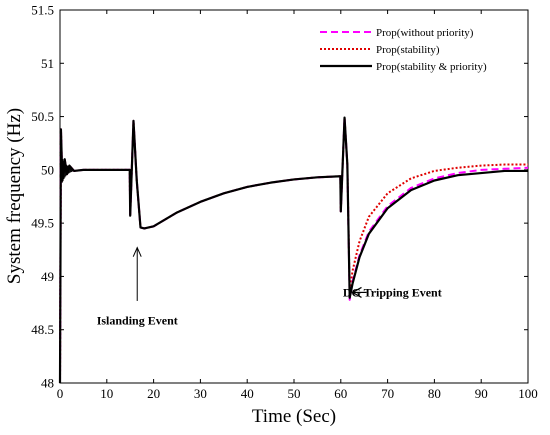 The image size is (550, 435). I want to click on y-tick-label: 51, so click(47, 63).